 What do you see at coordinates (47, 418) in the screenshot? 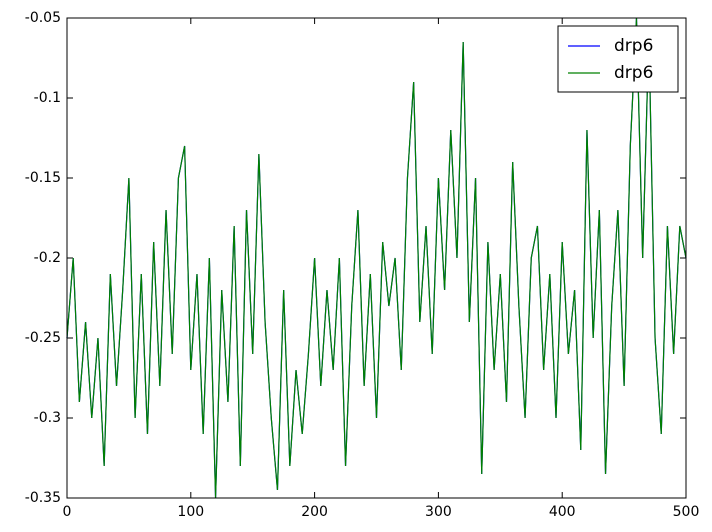
I see `y-tick-label: -0.3` at bounding box center [47, 418].